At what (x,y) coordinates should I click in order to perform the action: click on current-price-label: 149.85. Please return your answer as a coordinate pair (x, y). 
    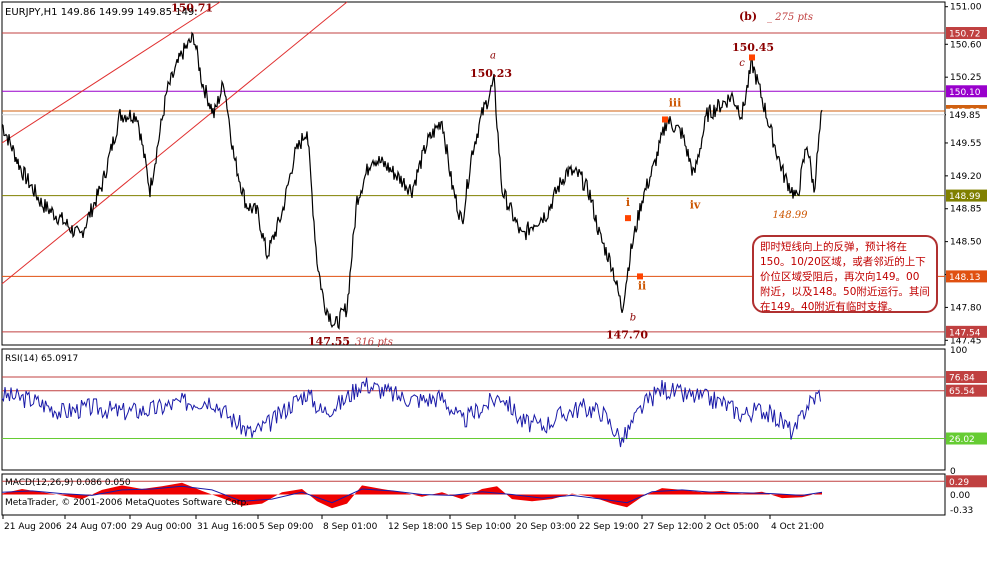
    Looking at the image, I should click on (965, 116).